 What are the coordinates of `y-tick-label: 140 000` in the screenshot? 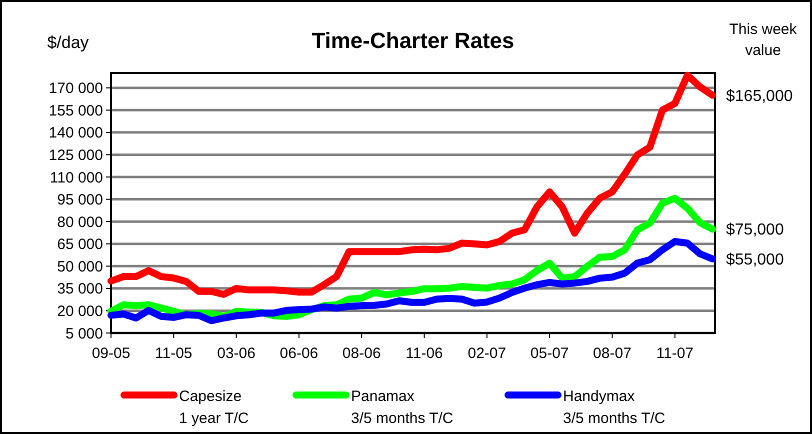 It's located at (75, 133).